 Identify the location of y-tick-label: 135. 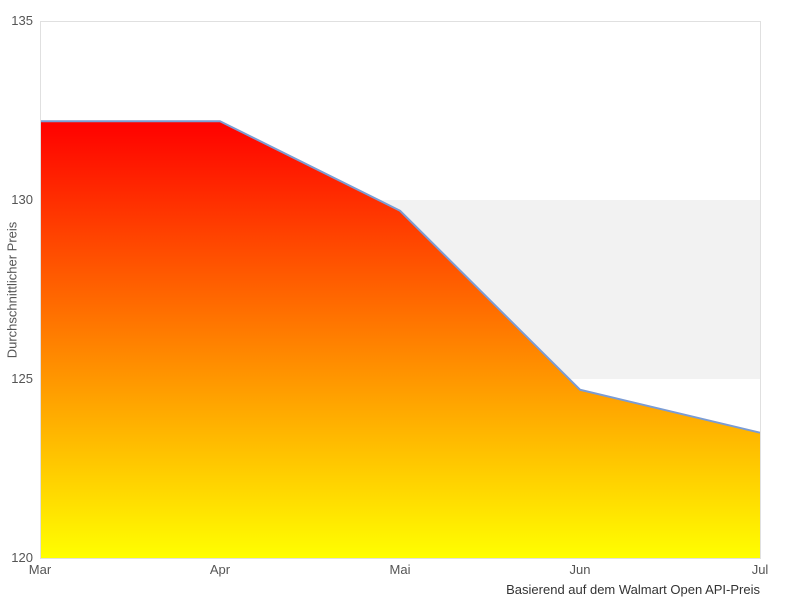
(22, 20).